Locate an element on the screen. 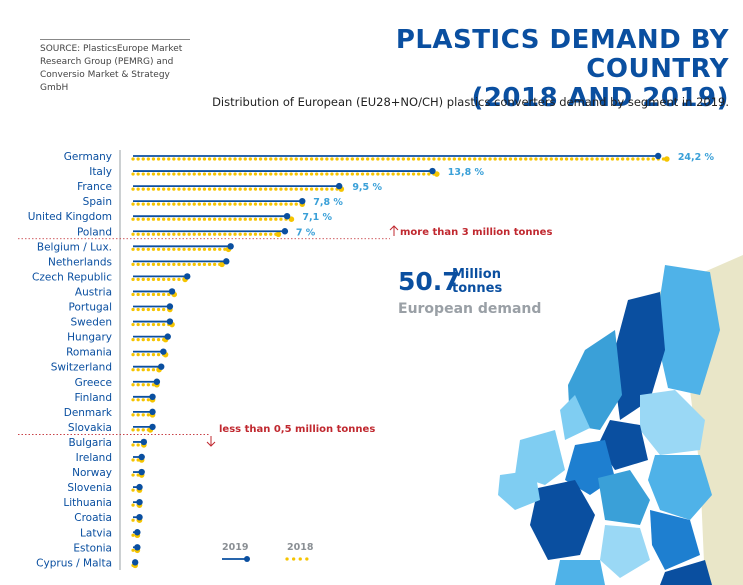  category-label: France is located at coordinates (94, 187).